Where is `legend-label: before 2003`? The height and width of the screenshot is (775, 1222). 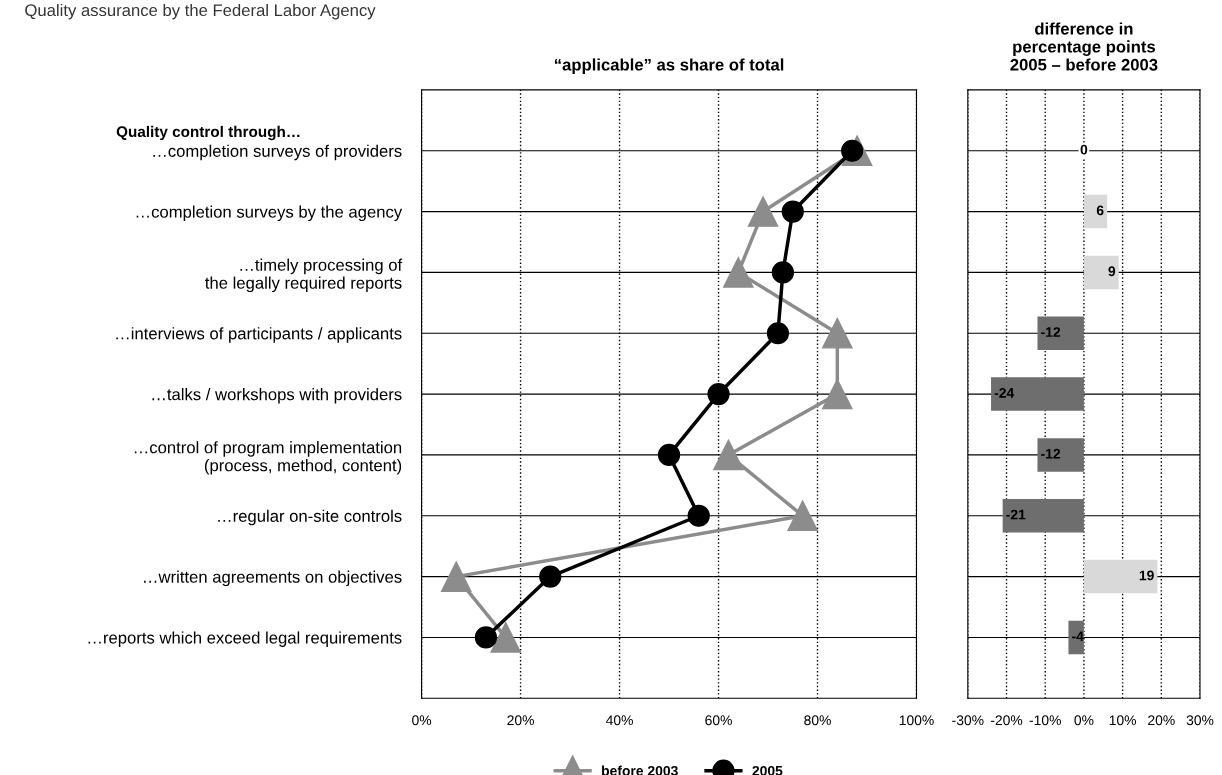
legend-label: before 2003 is located at coordinates (640, 770).